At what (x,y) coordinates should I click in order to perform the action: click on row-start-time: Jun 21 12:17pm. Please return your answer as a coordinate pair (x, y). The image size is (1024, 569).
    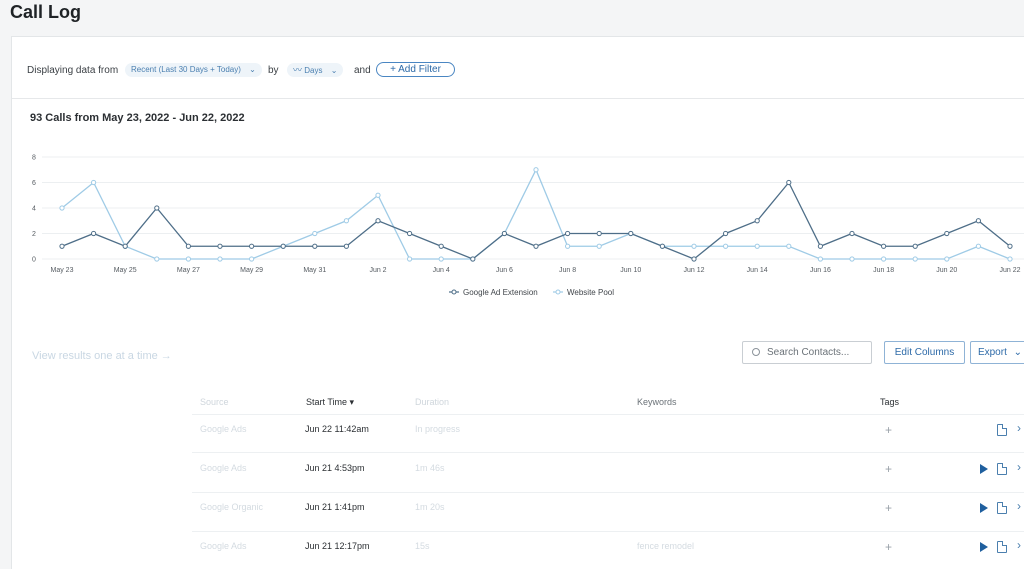
    Looking at the image, I should click on (337, 546).